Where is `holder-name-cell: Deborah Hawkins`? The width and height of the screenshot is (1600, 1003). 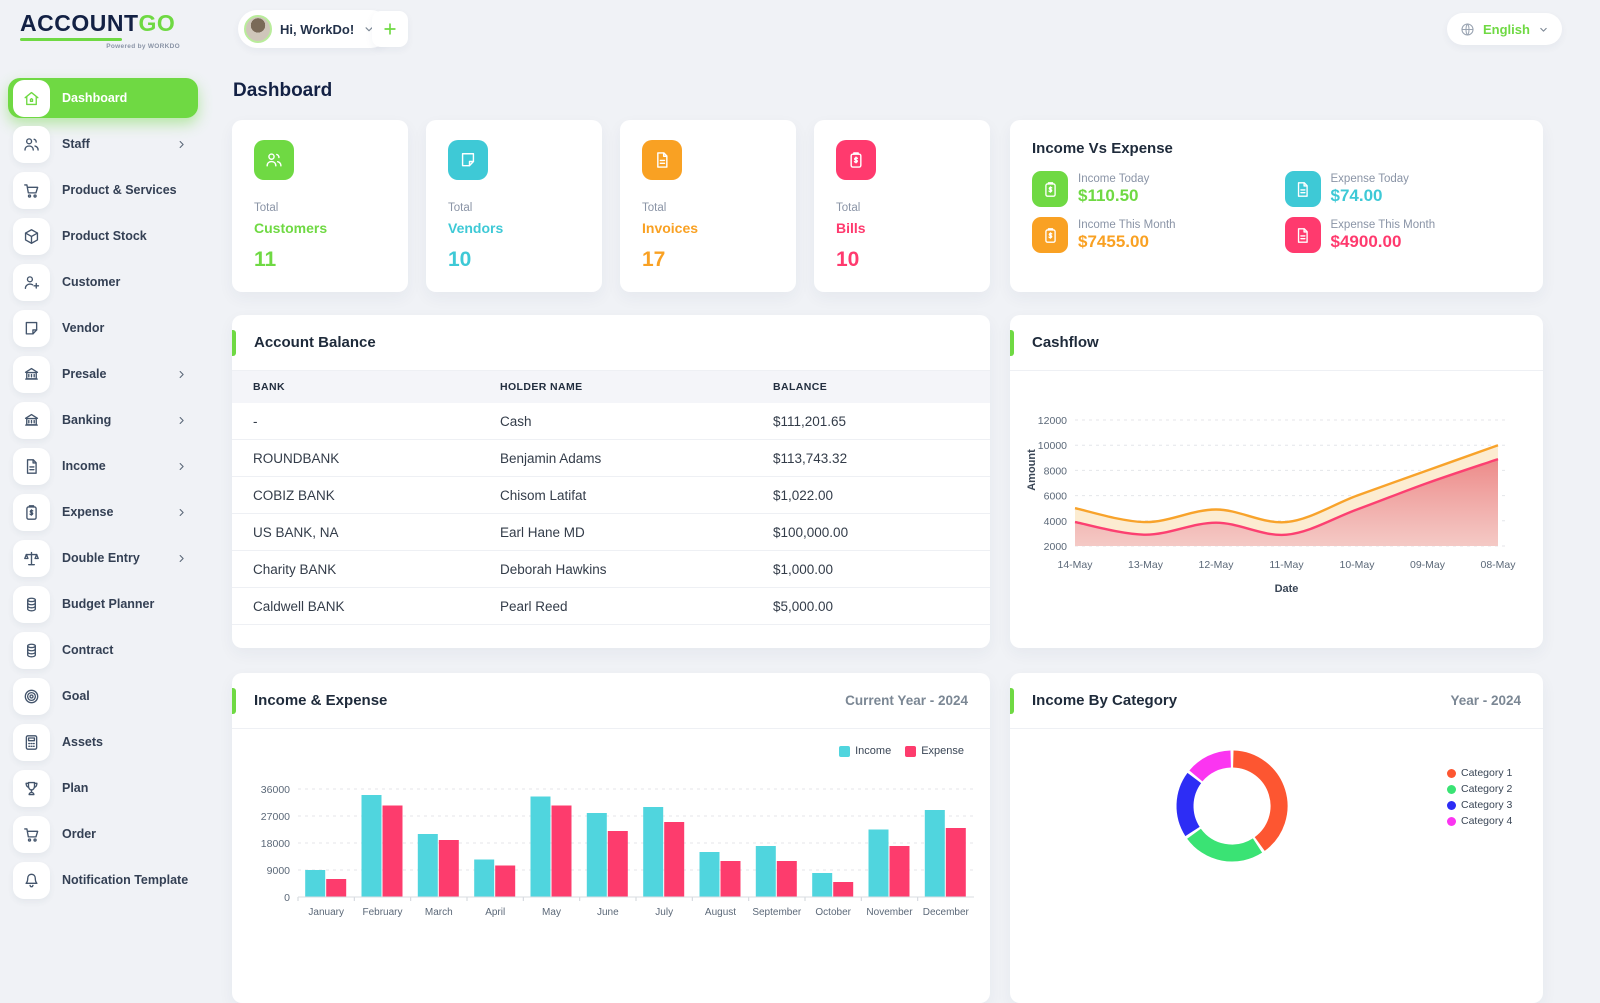 holder-name-cell: Deborah Hawkins is located at coordinates (615, 569).